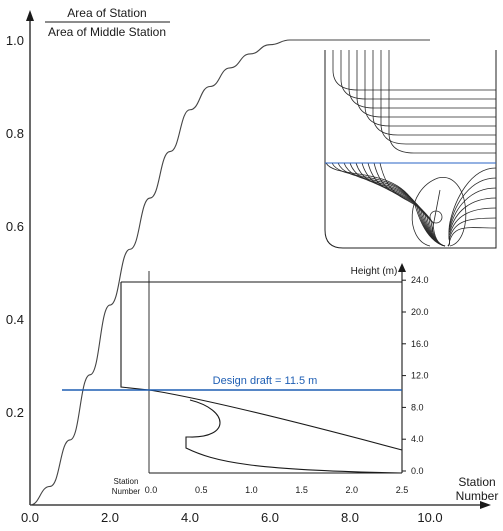 This screenshot has width=503, height=531. I want to click on inset-x-tick-label: 2.5, so click(402, 490).